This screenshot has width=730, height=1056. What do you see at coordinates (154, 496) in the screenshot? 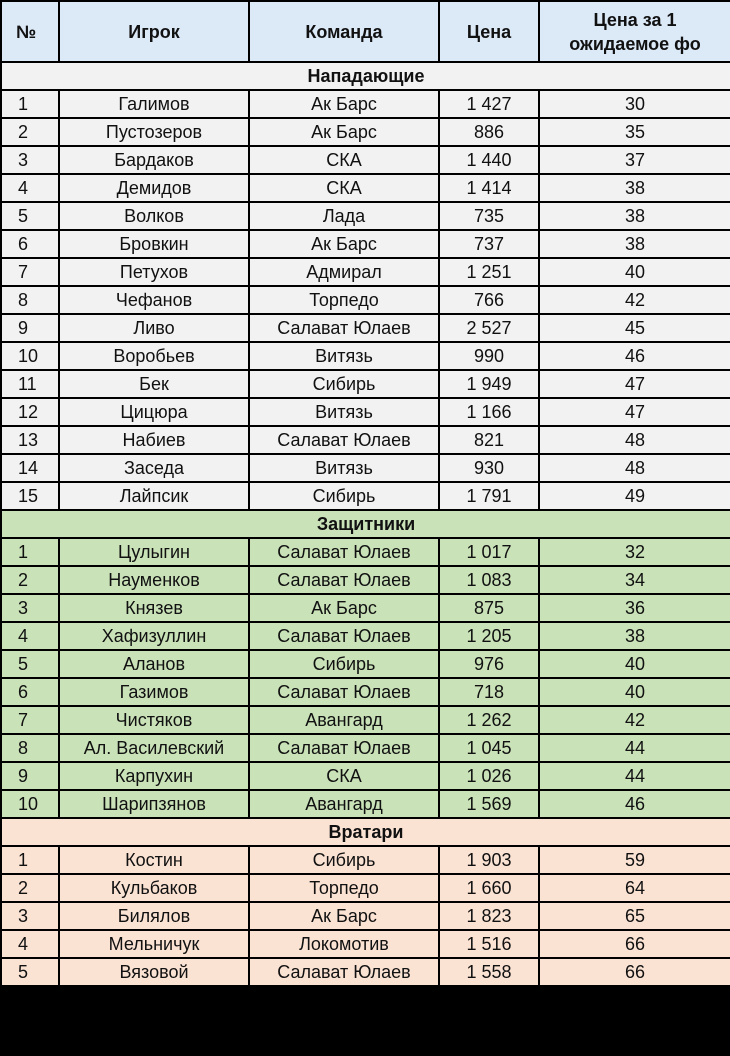
I see `cell-player: Лайпсик` at bounding box center [154, 496].